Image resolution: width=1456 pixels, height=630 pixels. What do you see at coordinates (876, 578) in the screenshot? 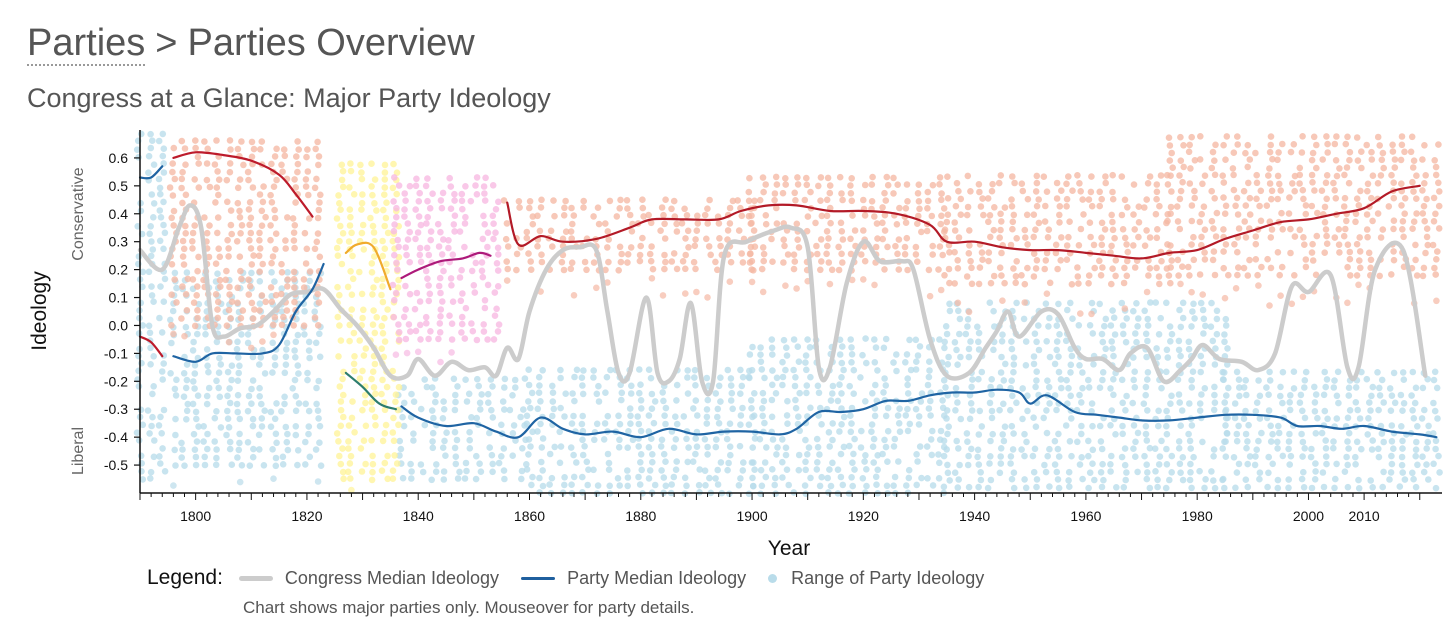
I see `legend-item-party-range: Range of Party Ideology` at bounding box center [876, 578].